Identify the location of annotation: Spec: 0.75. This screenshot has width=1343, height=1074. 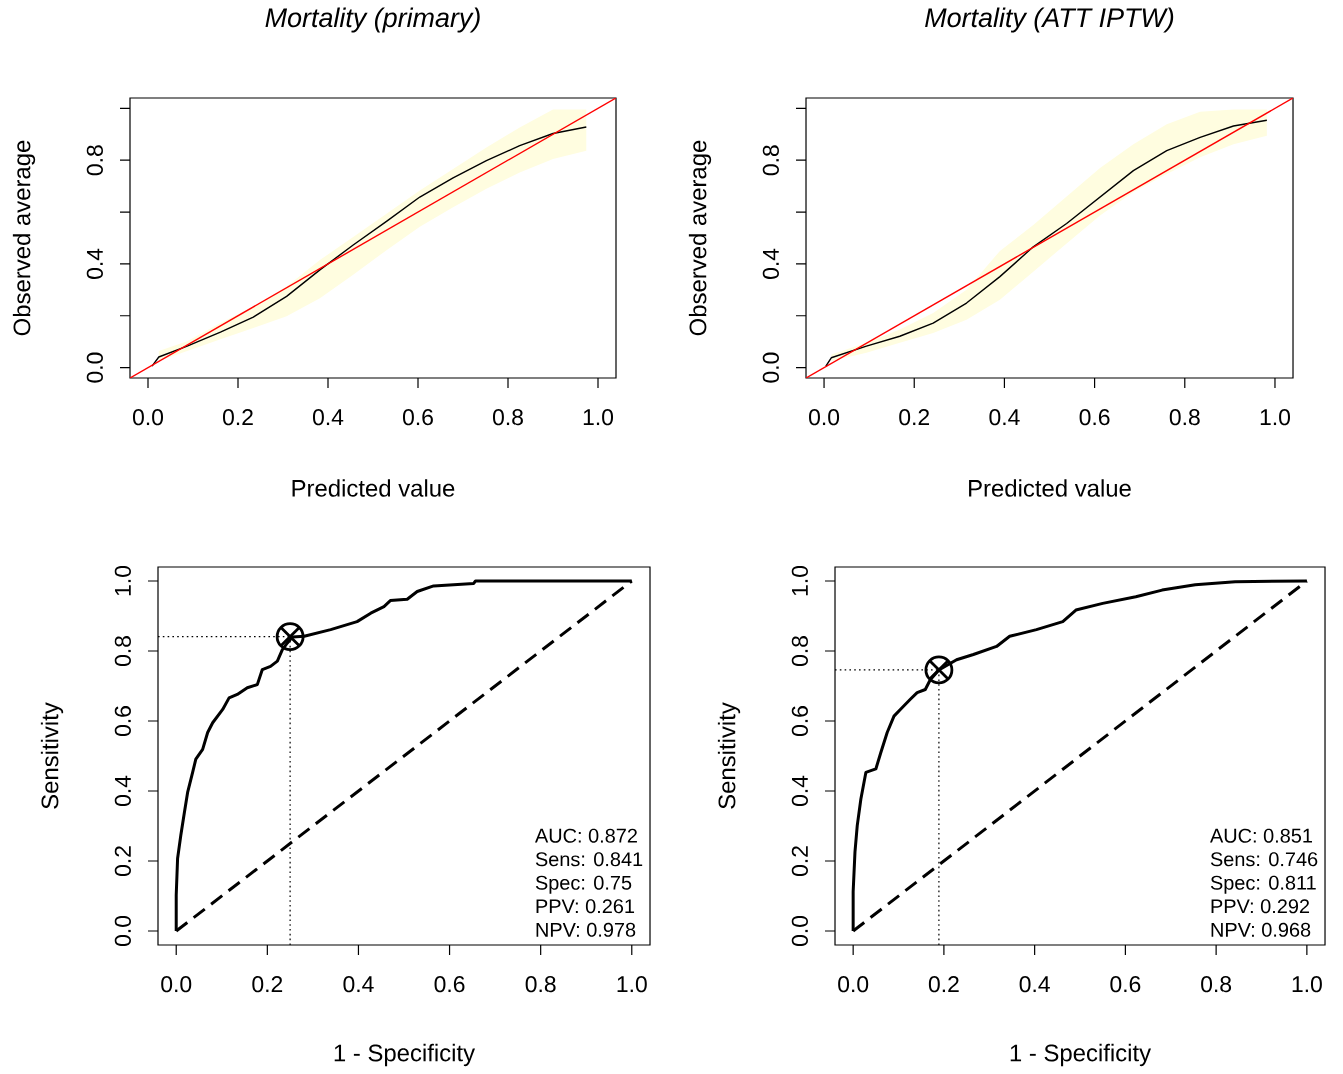
(583, 884).